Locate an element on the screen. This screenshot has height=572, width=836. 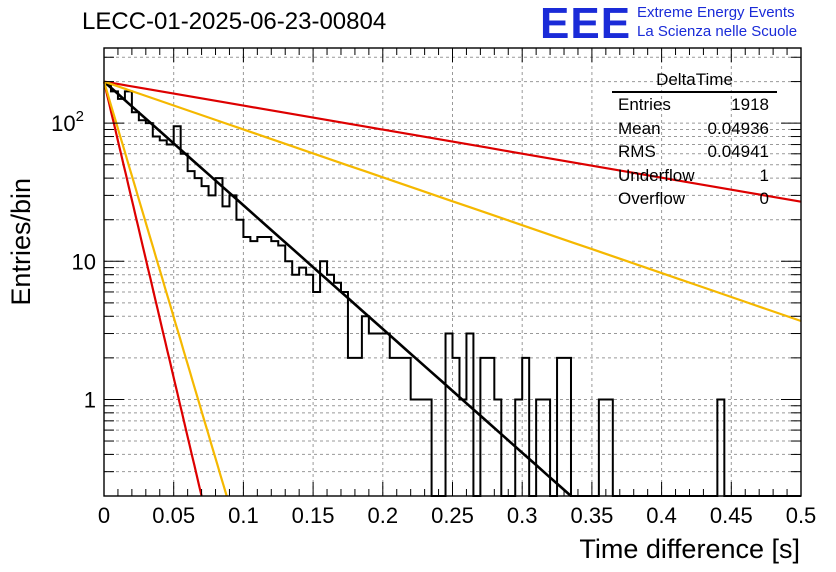
stats-value: 0.04936 is located at coordinates (738, 128).